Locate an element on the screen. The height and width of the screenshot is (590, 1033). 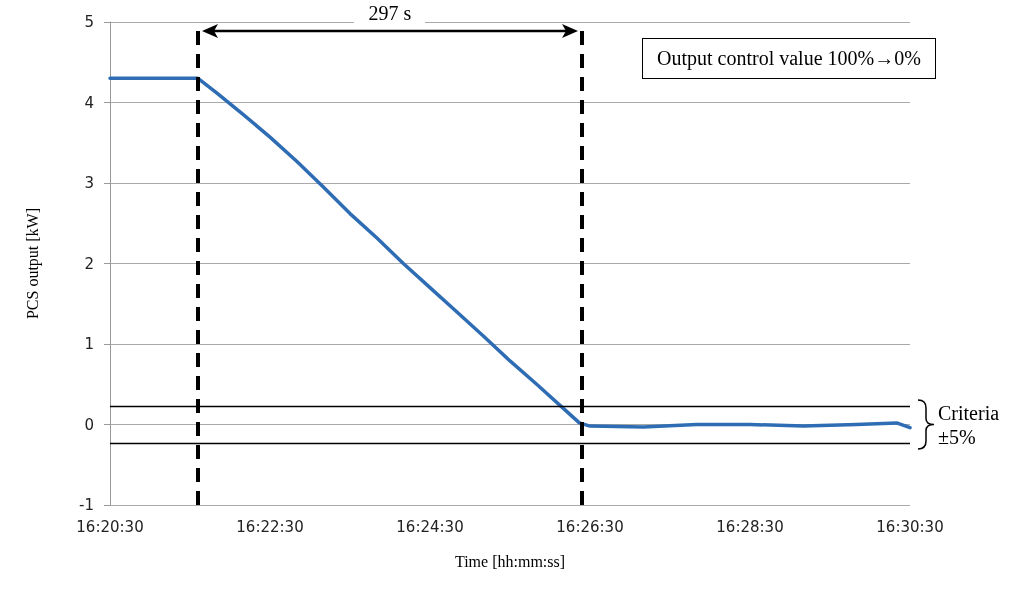
annotation: Output control value 100%→0% is located at coordinates (789, 58).